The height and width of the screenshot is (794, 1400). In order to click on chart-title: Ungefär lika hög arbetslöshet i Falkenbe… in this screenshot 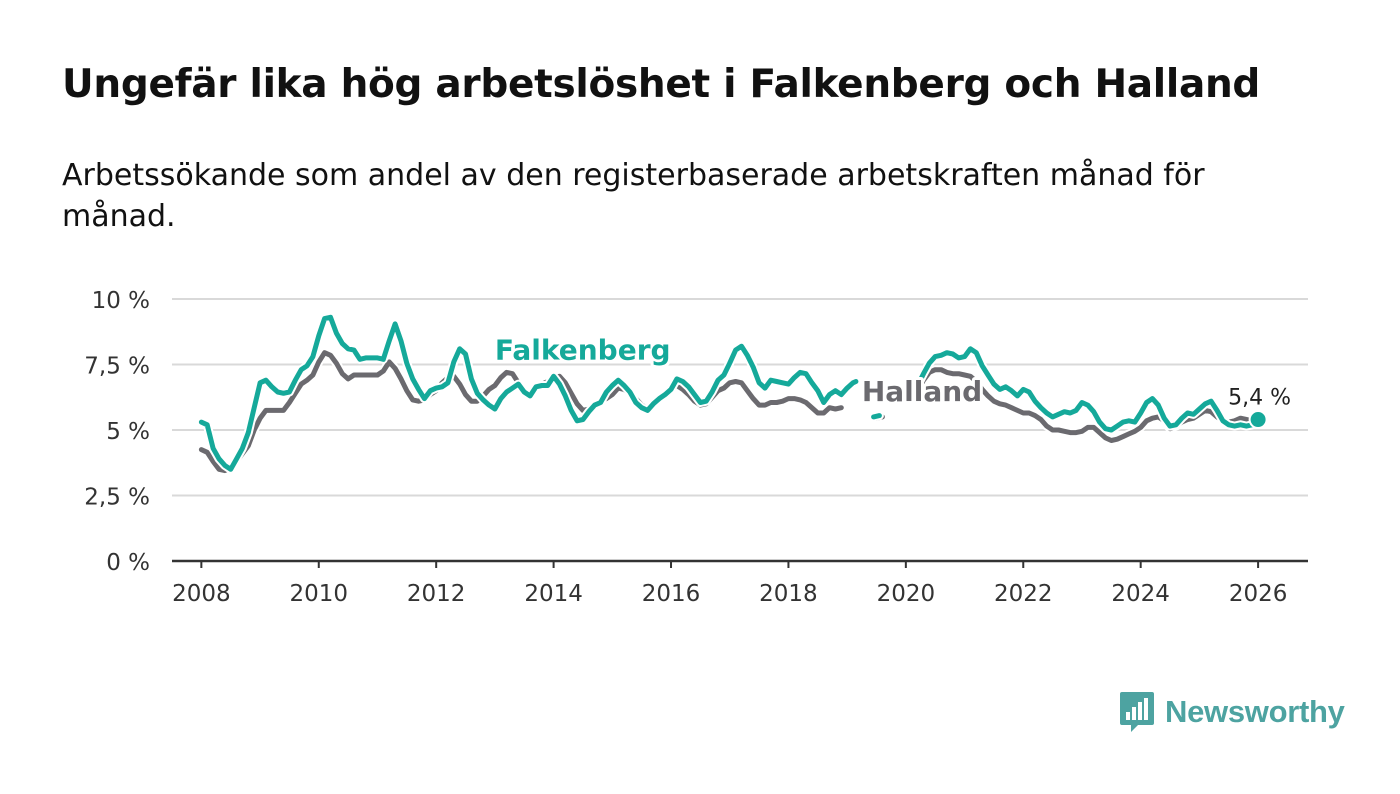, I will do `click(661, 84)`.